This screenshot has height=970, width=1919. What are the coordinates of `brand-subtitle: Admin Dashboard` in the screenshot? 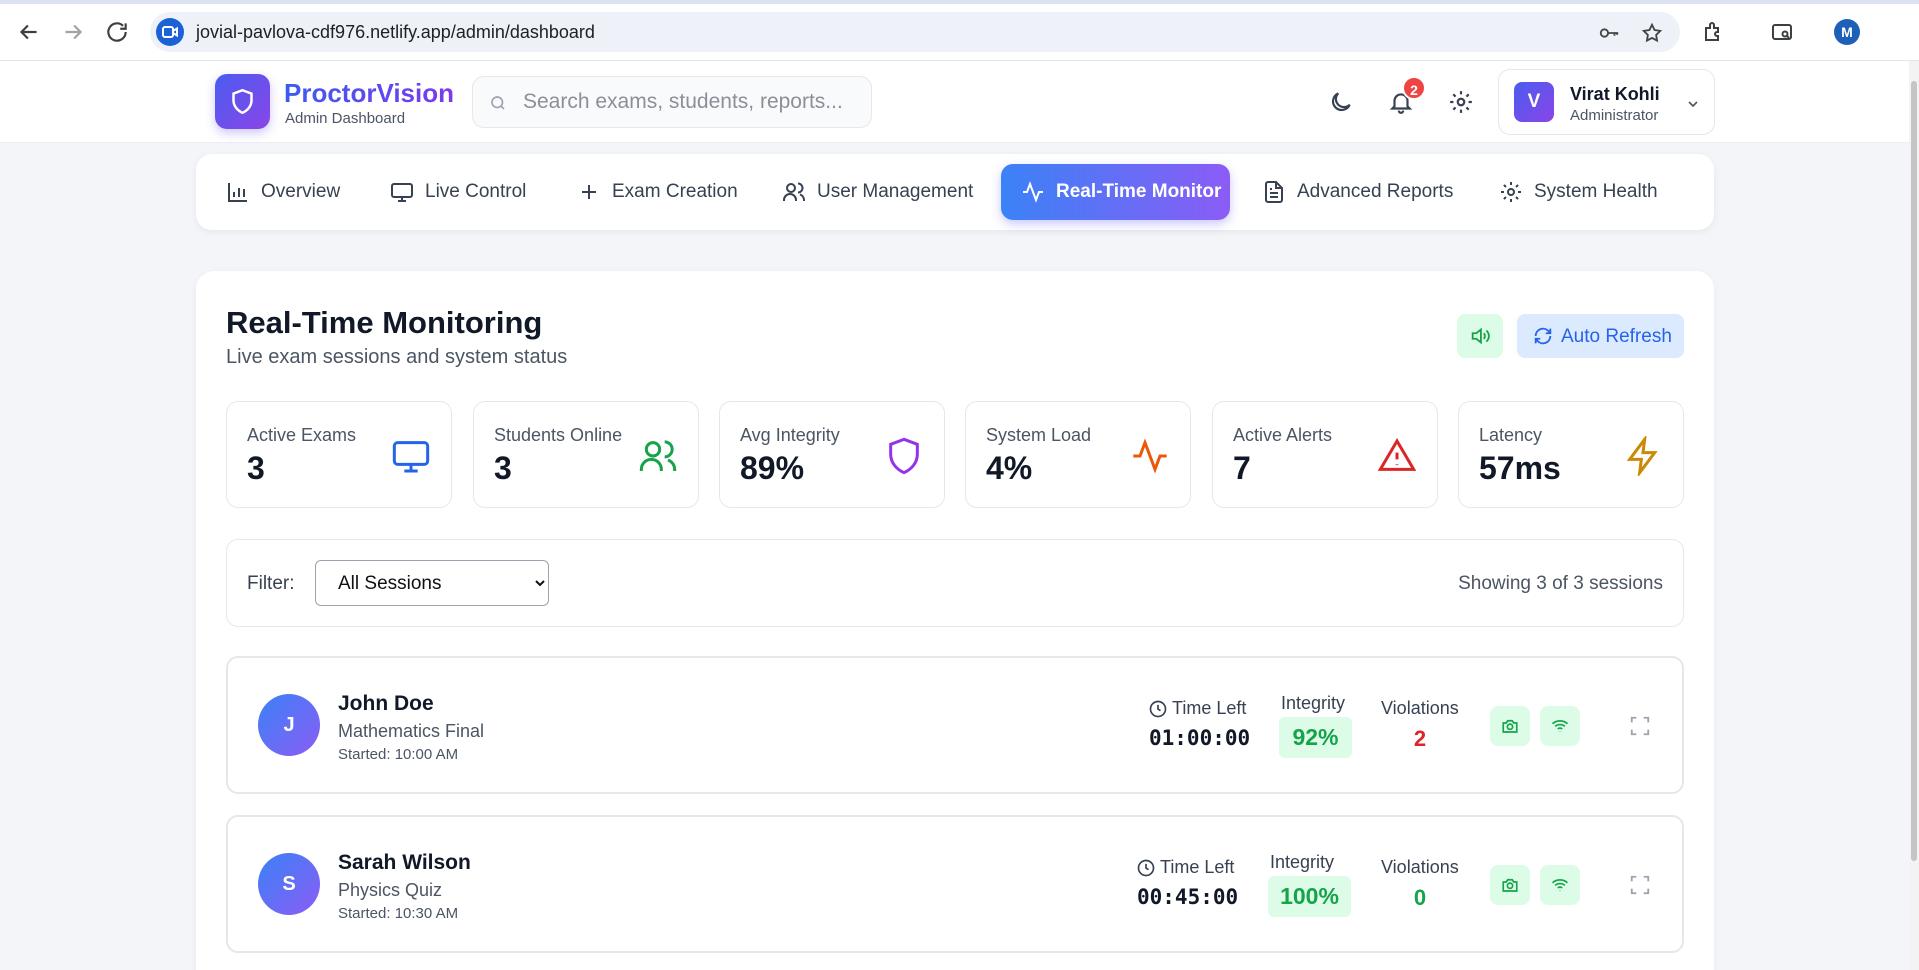 It's located at (345, 118).